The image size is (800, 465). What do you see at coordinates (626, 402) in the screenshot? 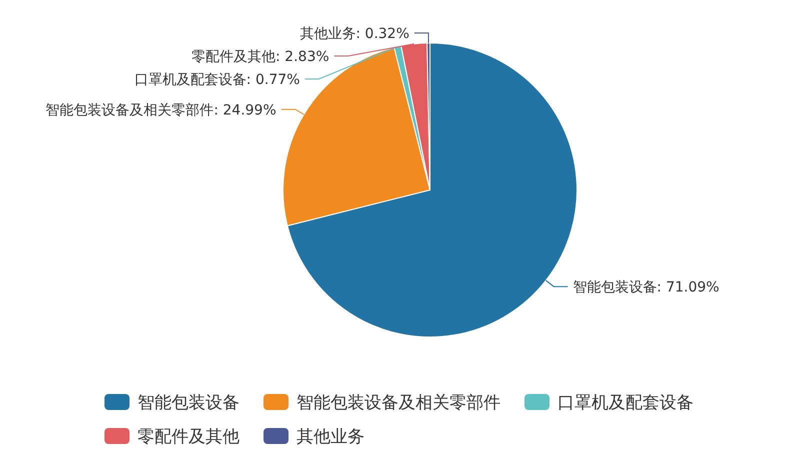
I see `legend-label: 口罩机及配套设备` at bounding box center [626, 402].